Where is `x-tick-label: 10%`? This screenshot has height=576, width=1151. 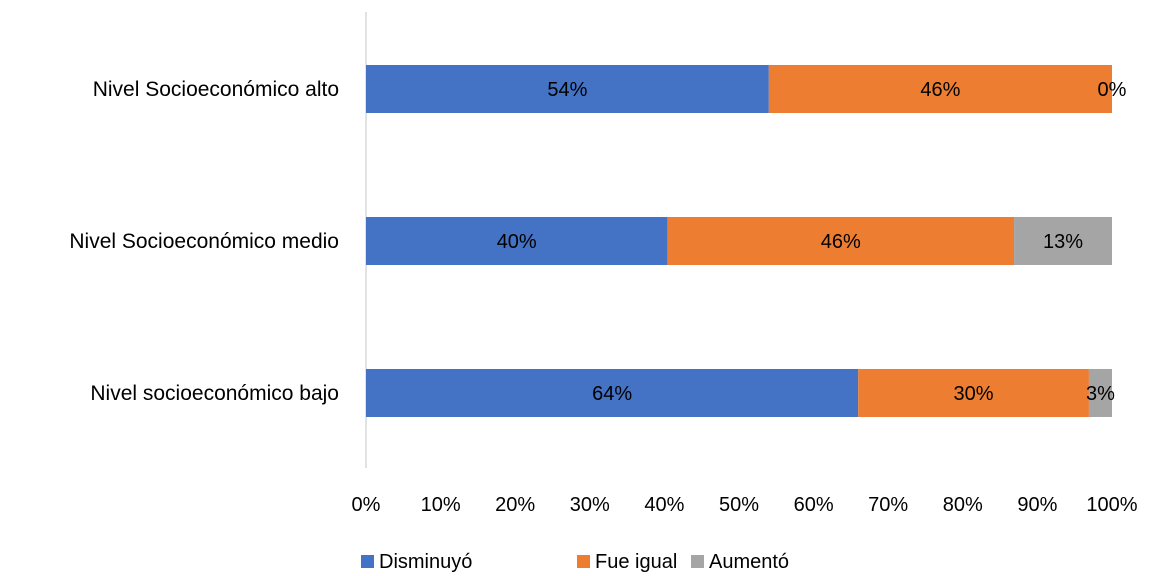
x-tick-label: 10% is located at coordinates (441, 505).